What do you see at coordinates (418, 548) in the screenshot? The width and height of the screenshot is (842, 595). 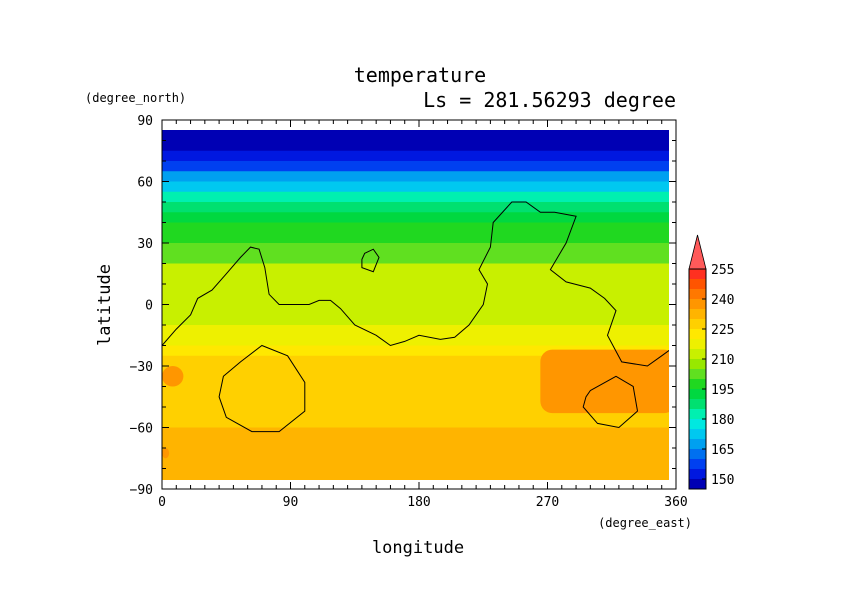 I see `x-axis-title: longitude` at bounding box center [418, 548].